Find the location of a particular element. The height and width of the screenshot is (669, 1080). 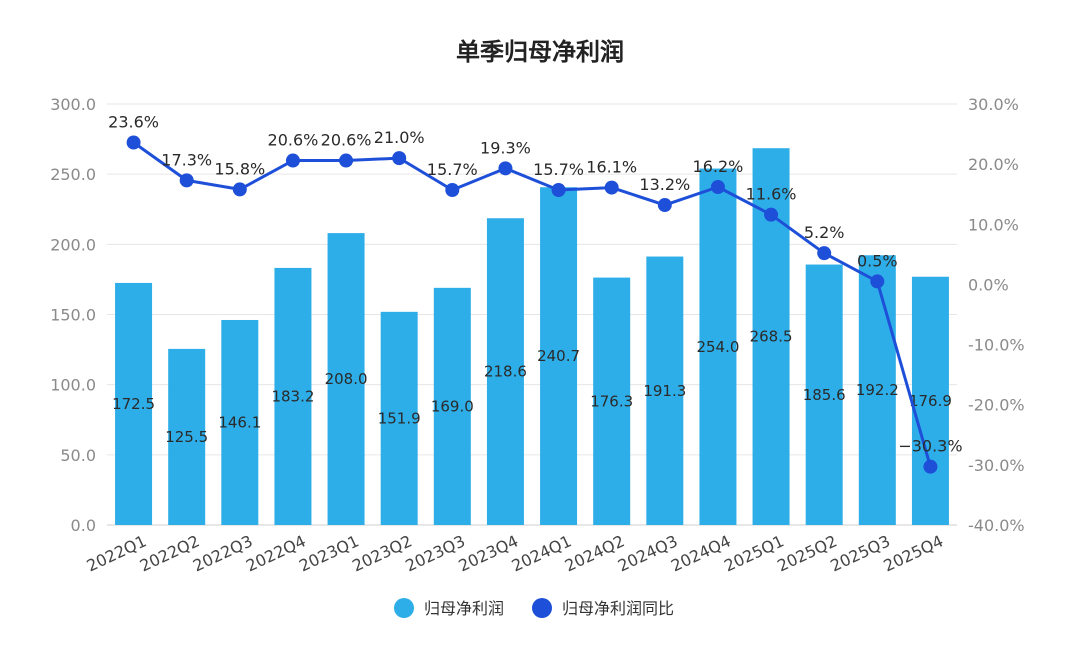

bar-value-label: 192.2 is located at coordinates (877, 390).